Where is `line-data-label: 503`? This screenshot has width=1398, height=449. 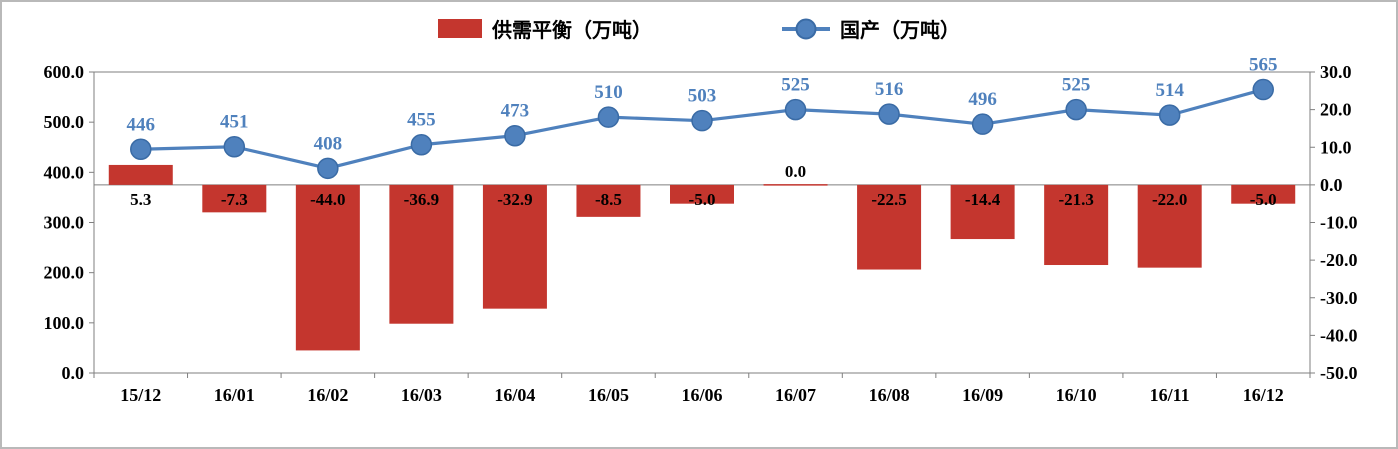
line-data-label: 503 is located at coordinates (702, 96).